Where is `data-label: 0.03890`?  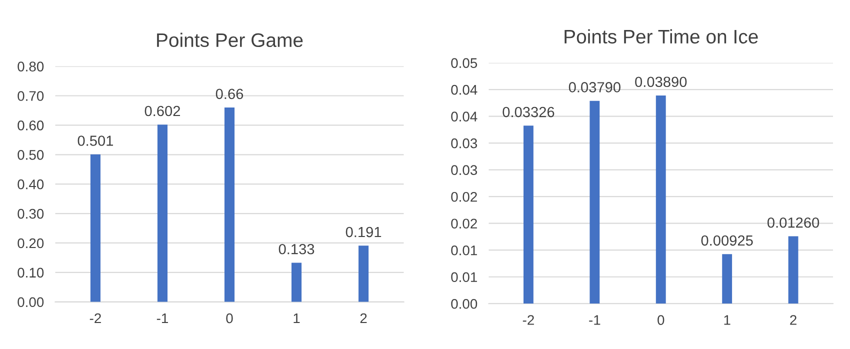
data-label: 0.03890 is located at coordinates (661, 82).